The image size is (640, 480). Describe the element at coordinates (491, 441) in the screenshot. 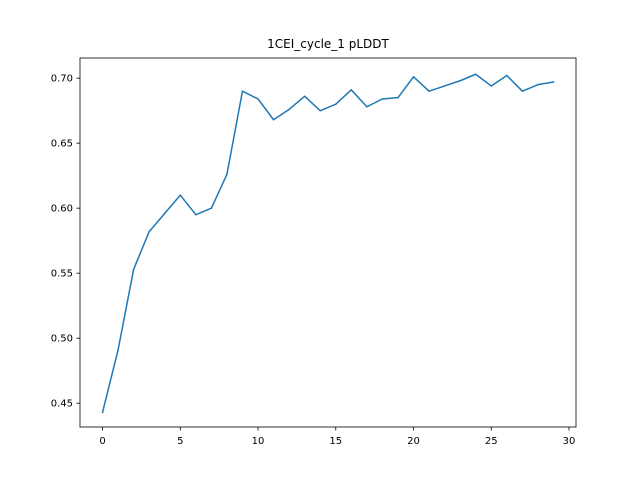

I see `x-tick-label: 25` at that location.